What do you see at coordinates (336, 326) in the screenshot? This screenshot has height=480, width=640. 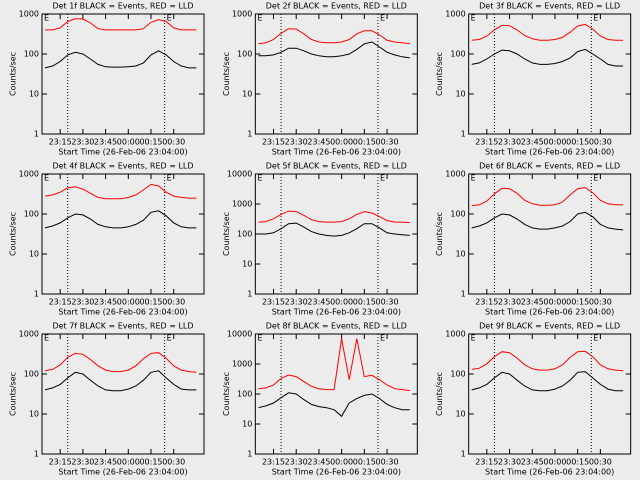 I see `panel-title: Det 8f BLACK = Events, RED = LLD` at bounding box center [336, 326].